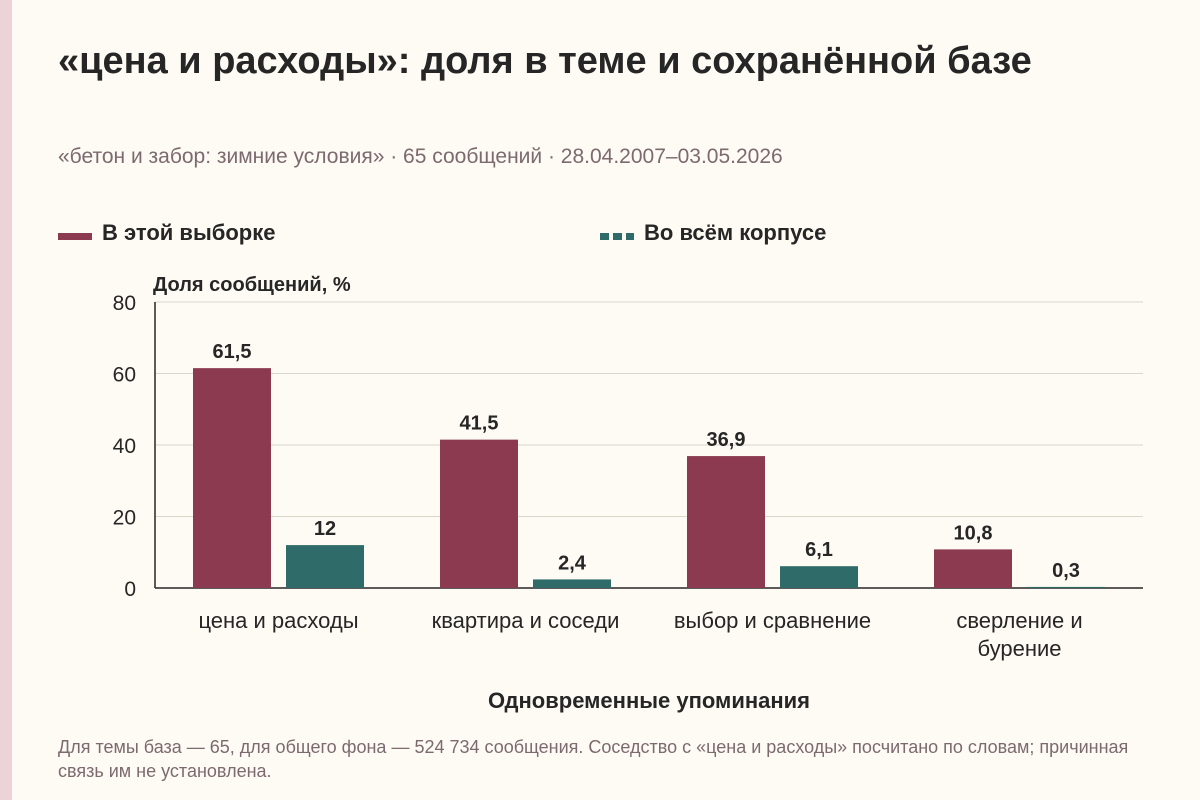  I want to click on x-tick-label: цена и расходы, so click(278, 620).